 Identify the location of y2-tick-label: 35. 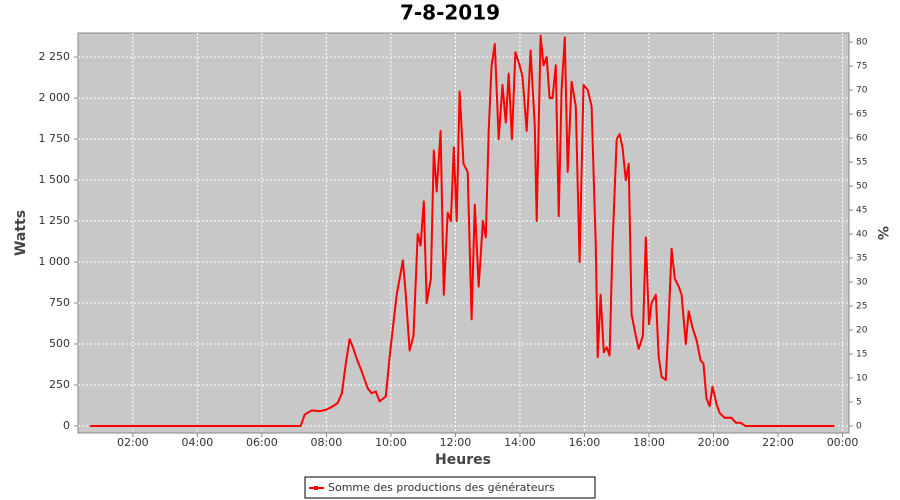
(861, 259).